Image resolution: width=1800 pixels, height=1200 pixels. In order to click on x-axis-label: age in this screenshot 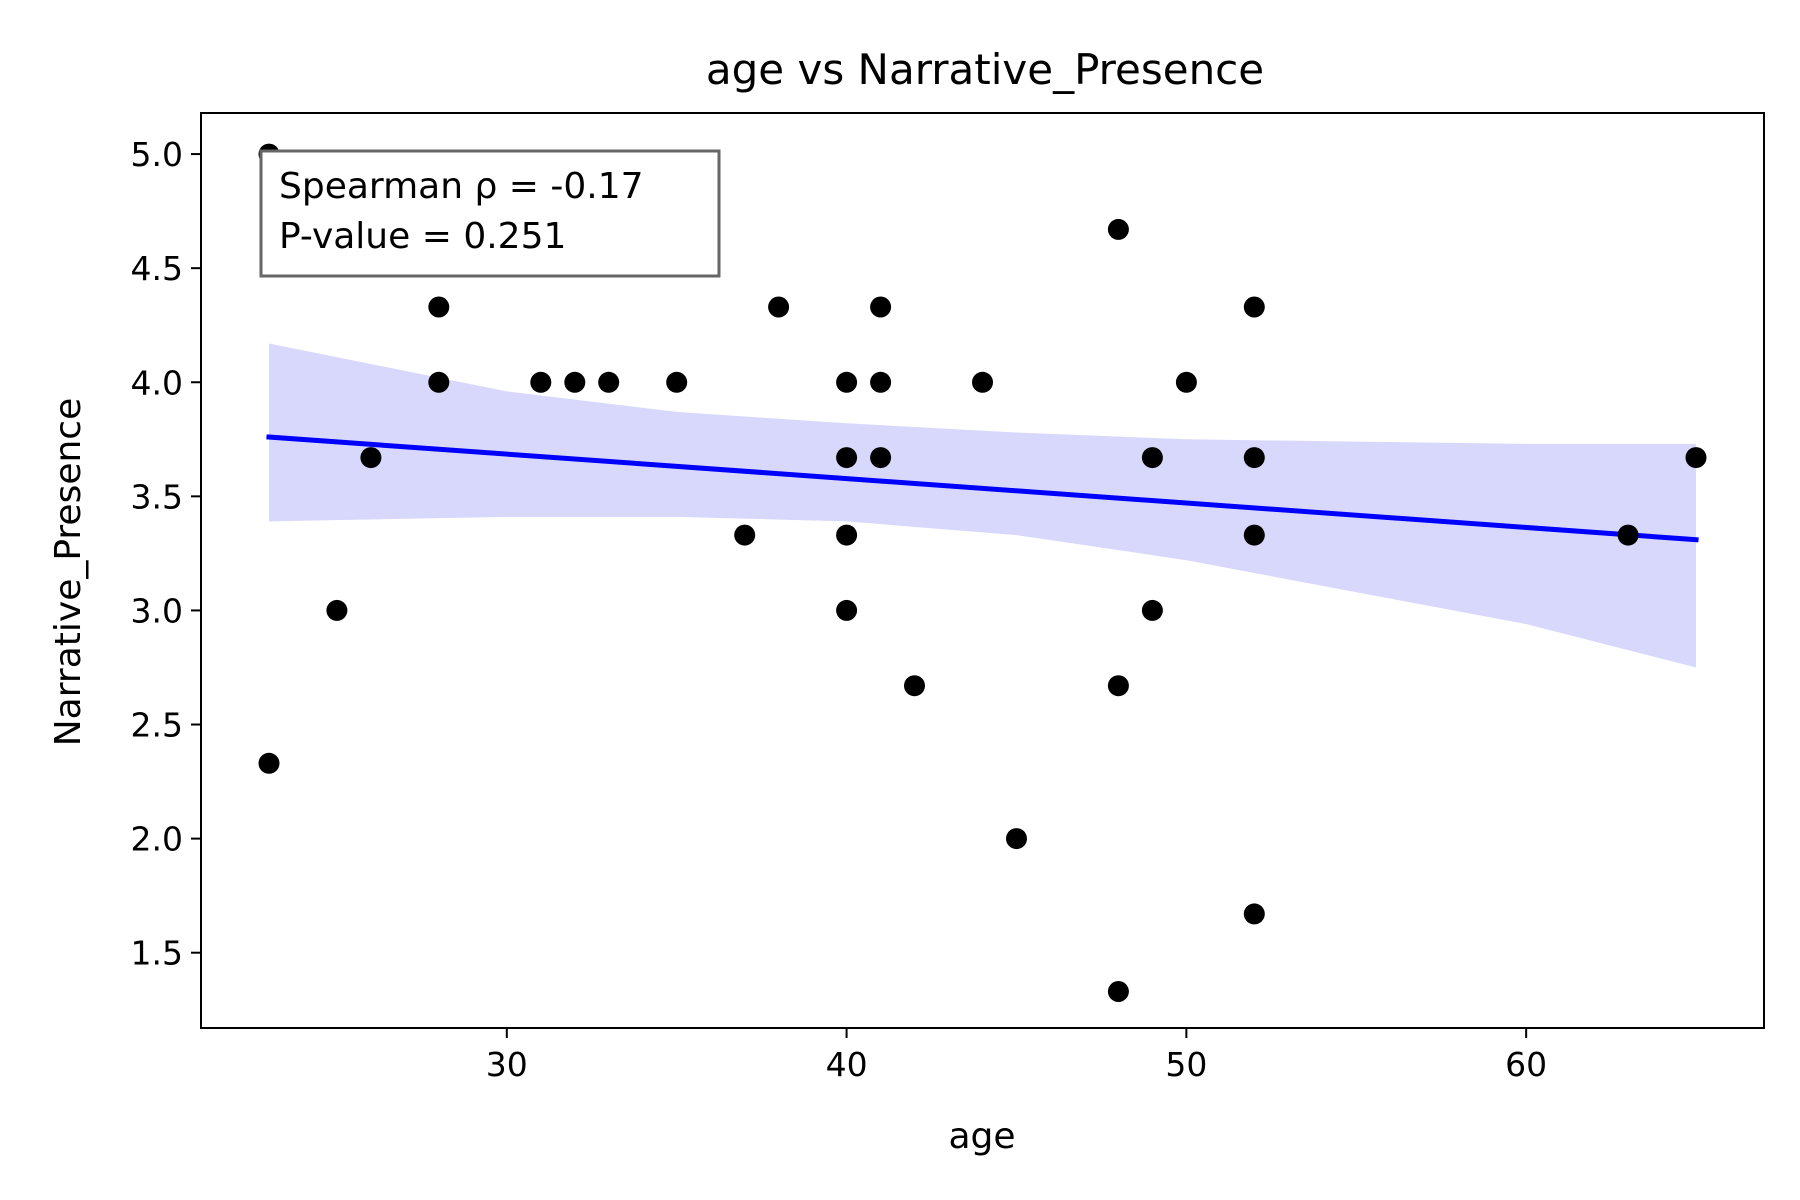, I will do `click(981, 1136)`.